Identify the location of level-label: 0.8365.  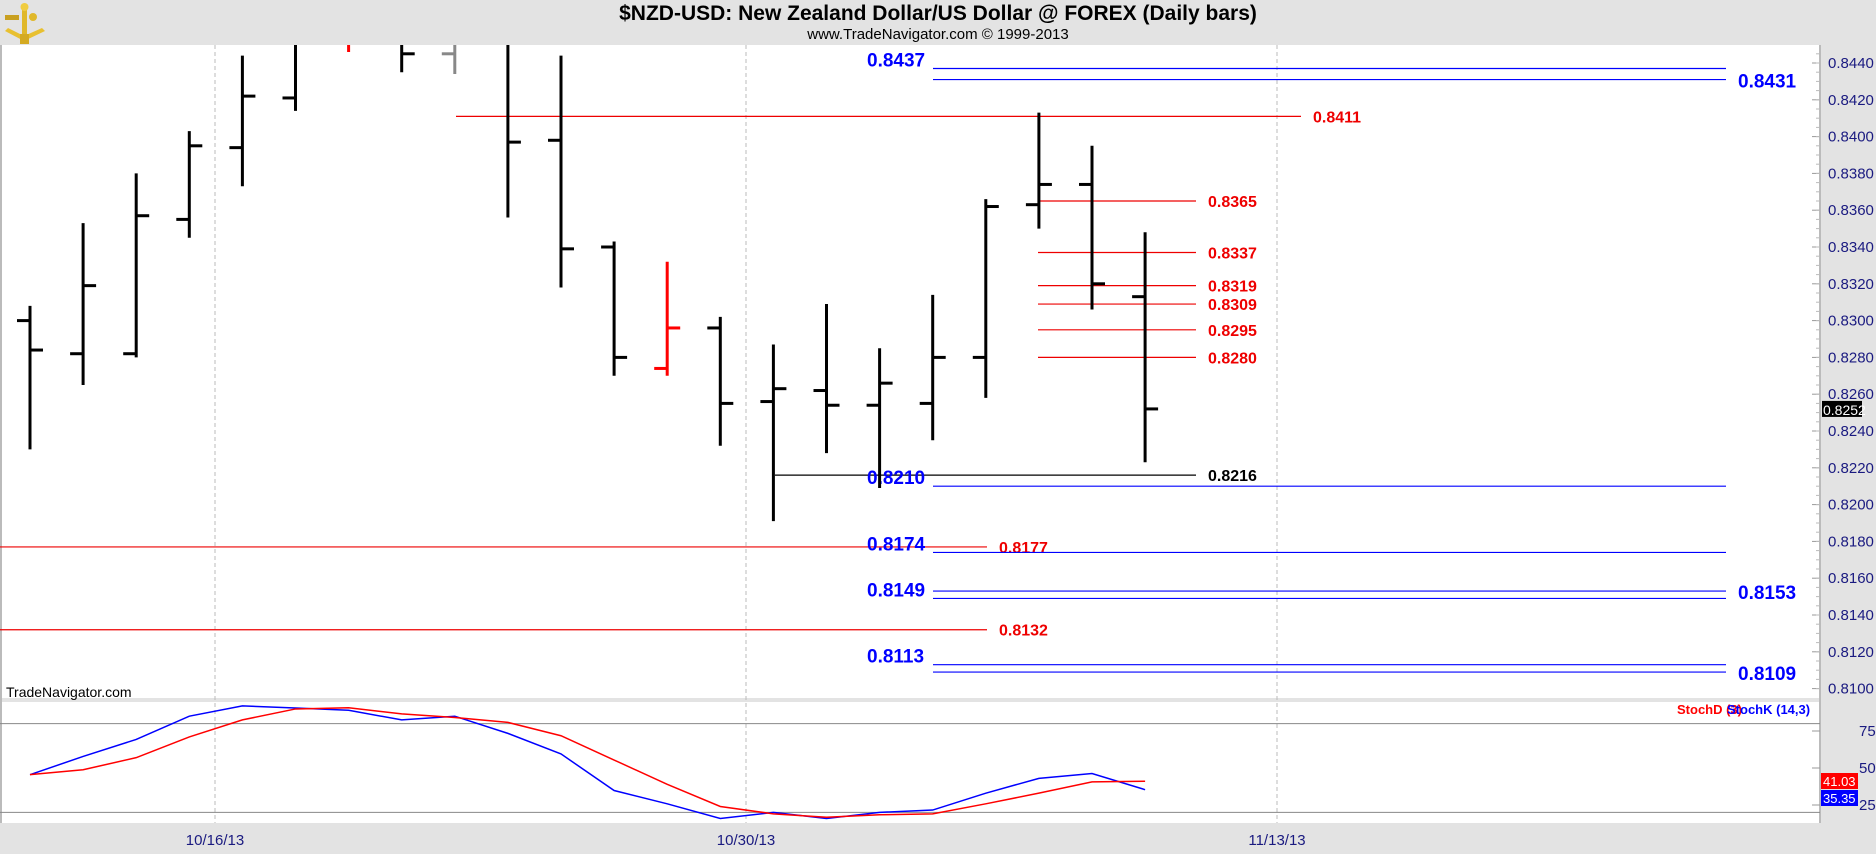
(1232, 202).